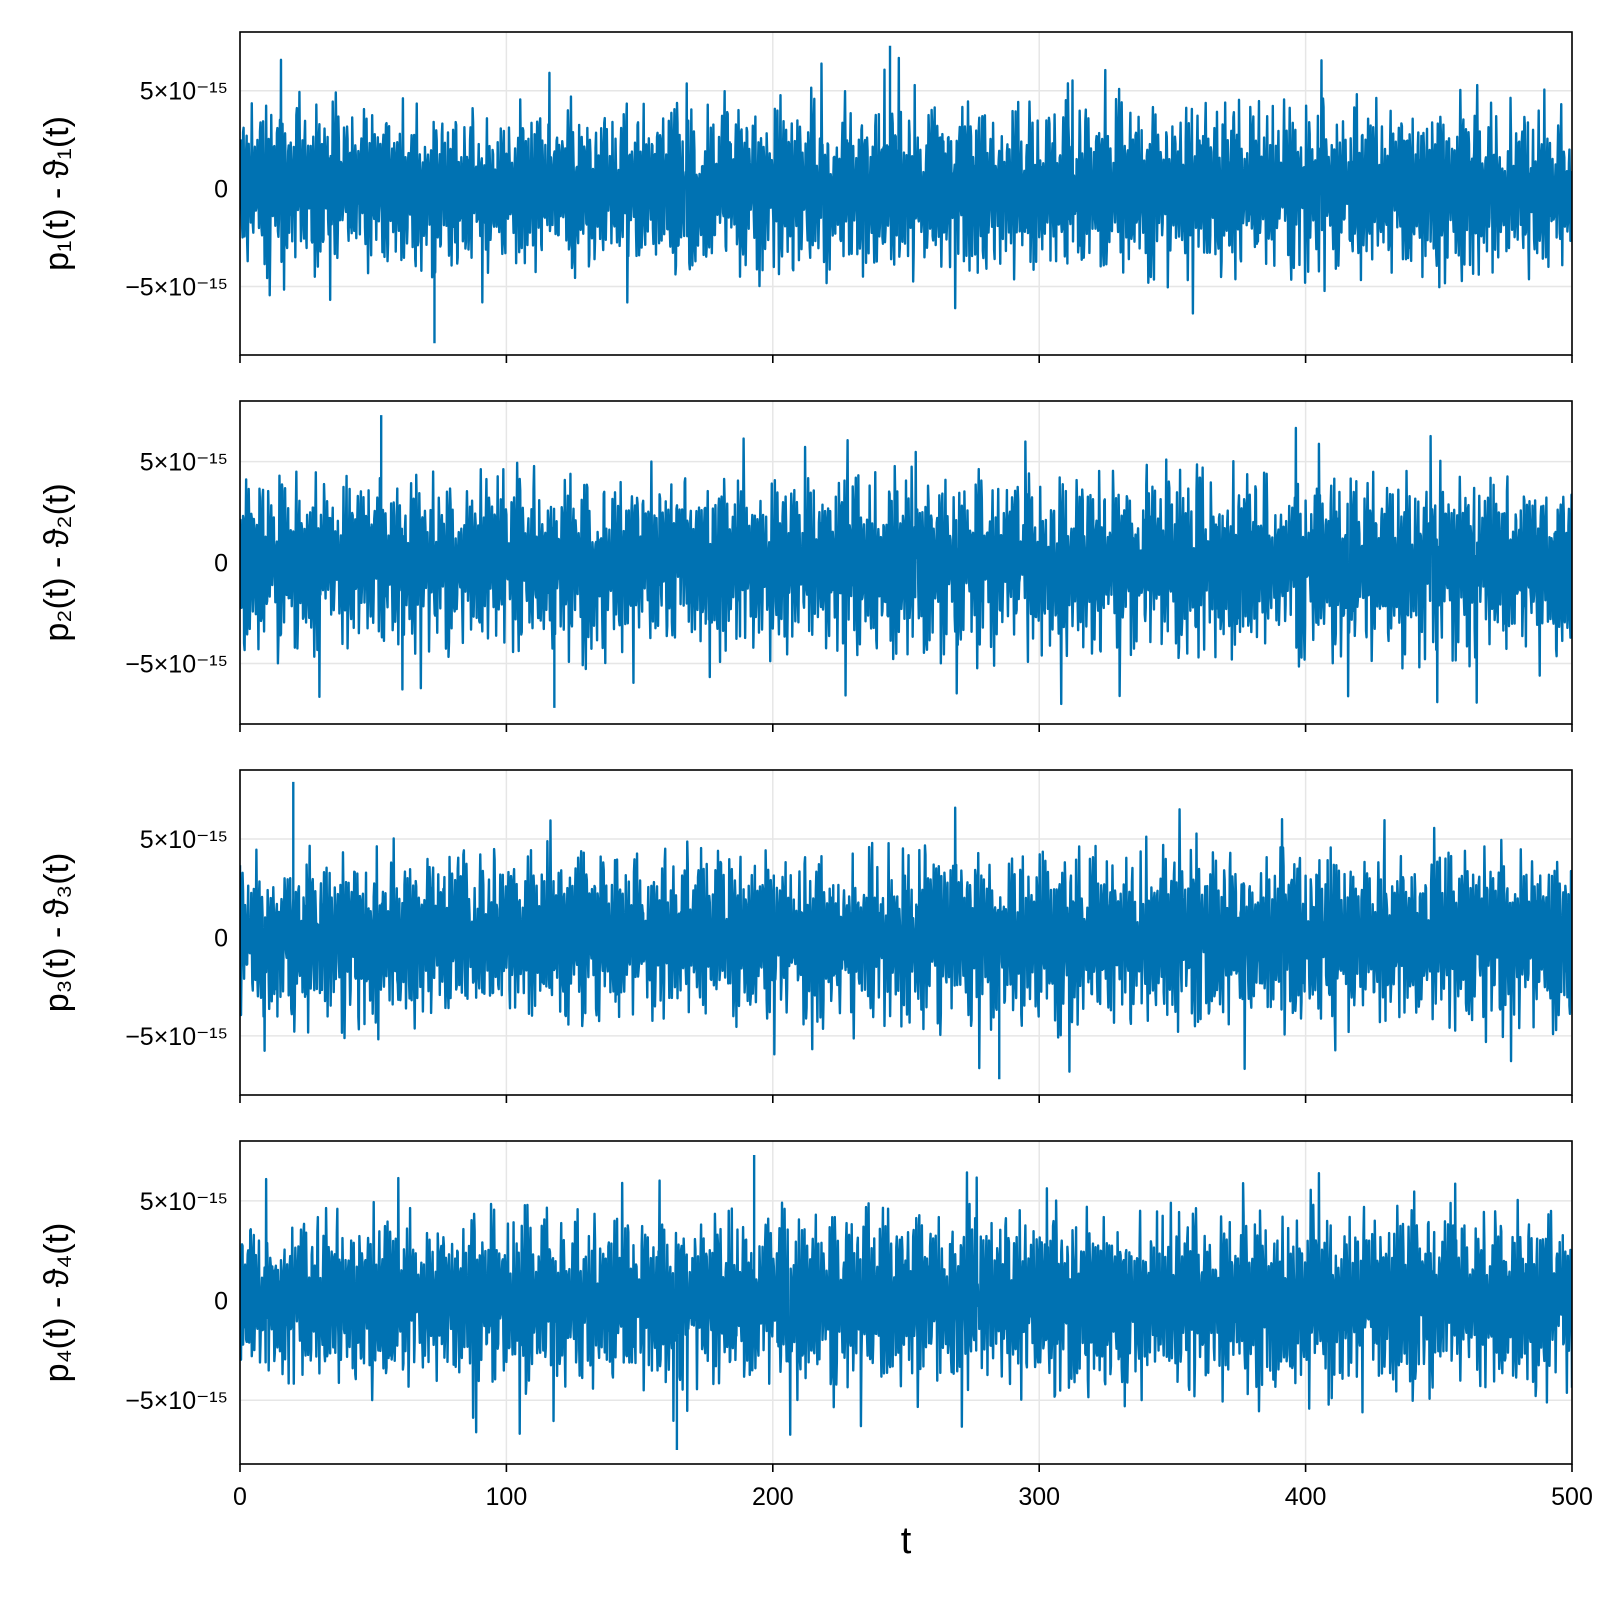 The image size is (1600, 1600). Describe the element at coordinates (57, 193) in the screenshot. I see `y-axis-label: p₁(t) - ϑ₁(t)` at that location.